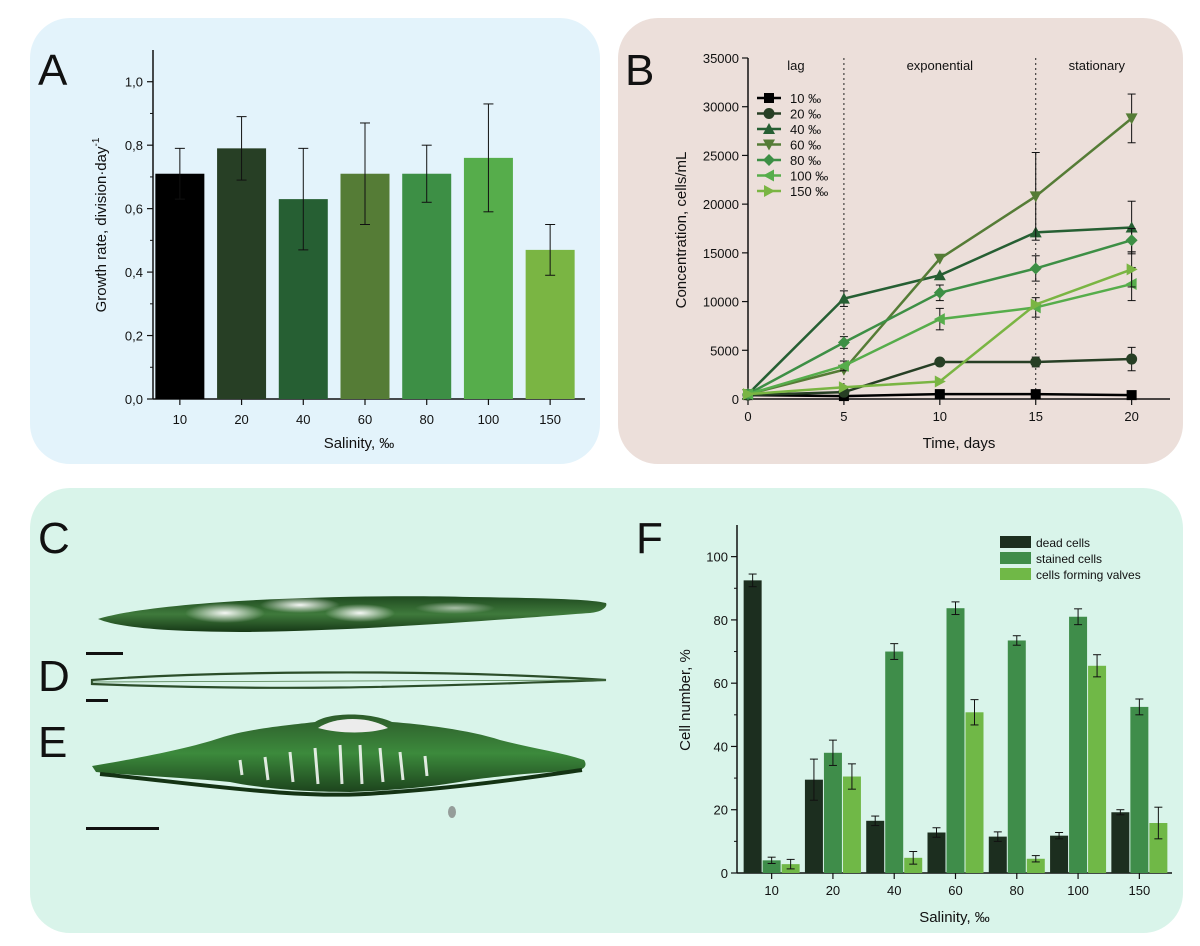 The height and width of the screenshot is (946, 1200). What do you see at coordinates (100, 224) in the screenshot?
I see `a-y-axis-label: Growth rate, division·day-1` at bounding box center [100, 224].